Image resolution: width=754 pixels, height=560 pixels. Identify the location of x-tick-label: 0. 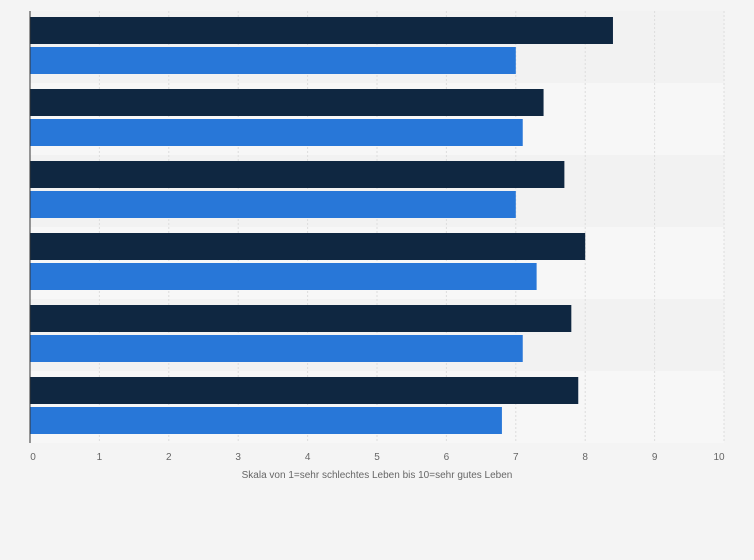
(33, 457).